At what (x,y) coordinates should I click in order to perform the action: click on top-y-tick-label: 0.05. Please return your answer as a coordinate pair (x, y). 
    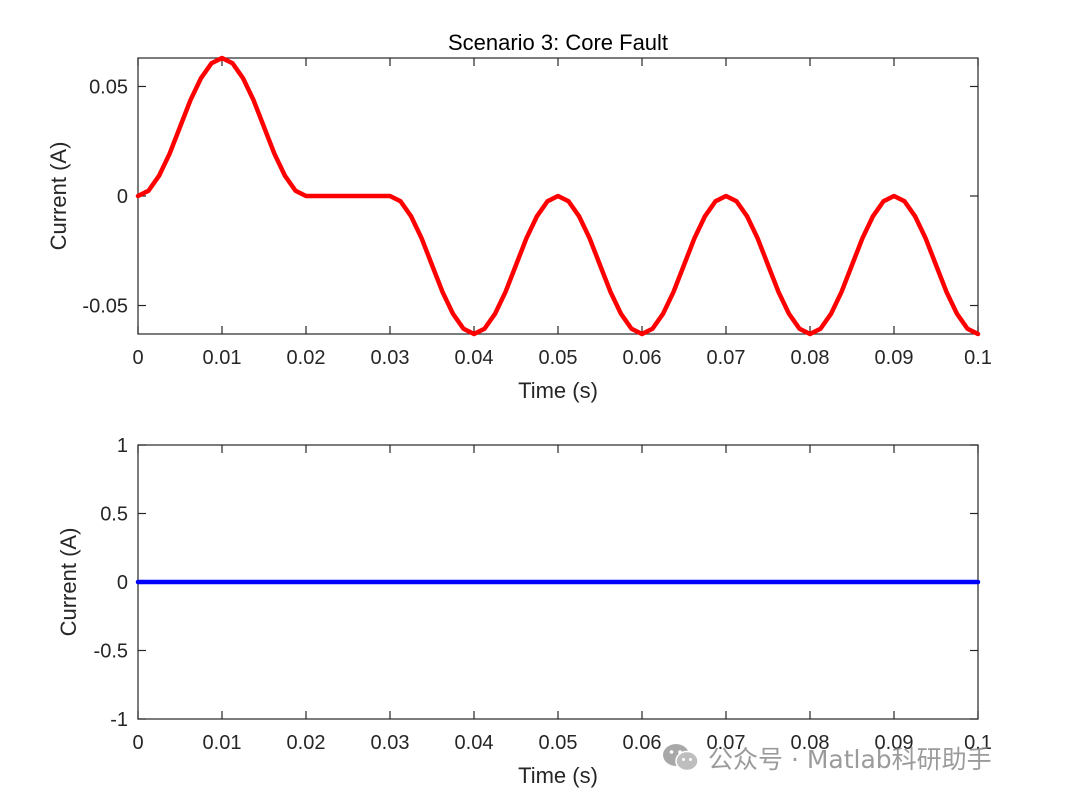
    Looking at the image, I should click on (108, 87).